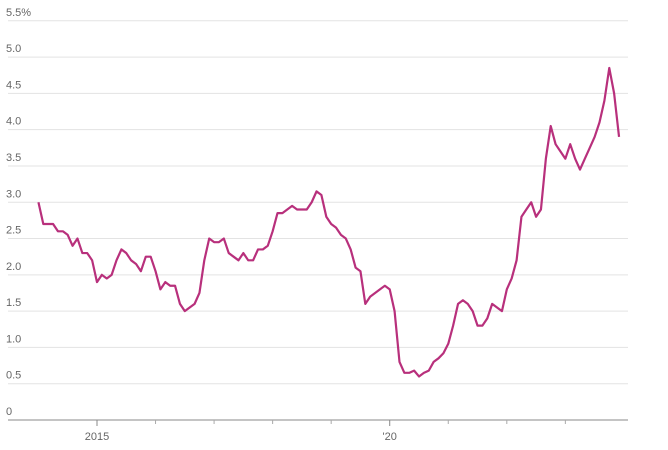  I want to click on y-tick-label: 4.5, so click(13, 85).